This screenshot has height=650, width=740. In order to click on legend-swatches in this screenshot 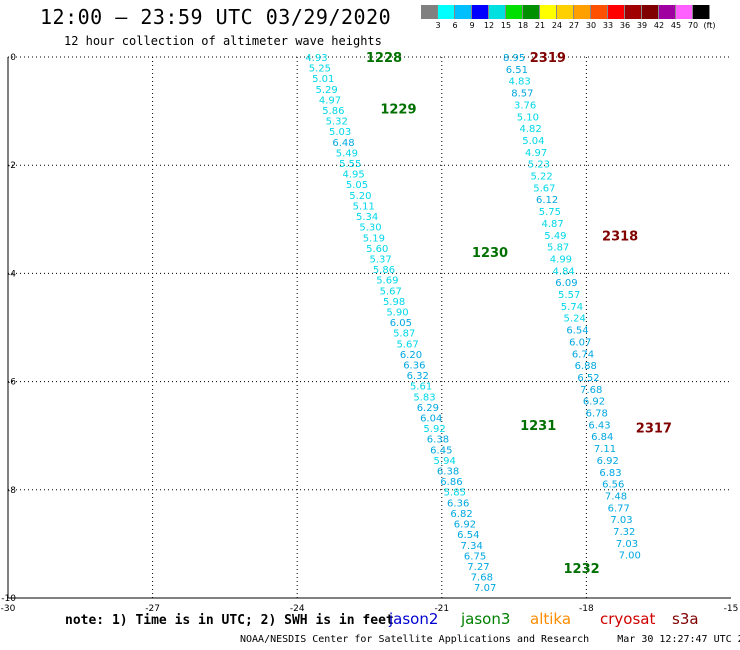, I will do `click(580, 12)`.